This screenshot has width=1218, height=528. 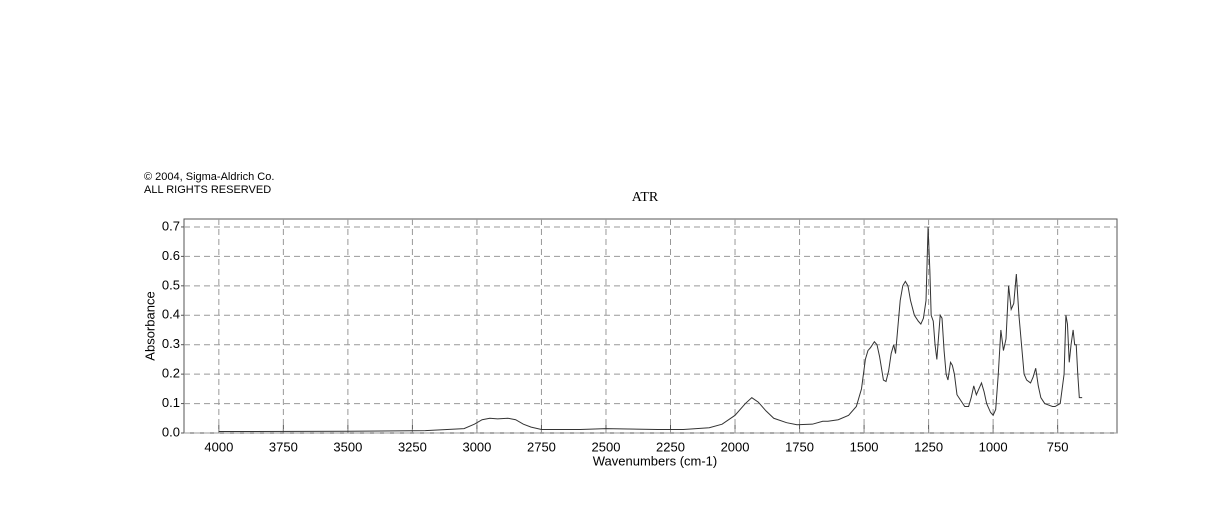 What do you see at coordinates (655, 460) in the screenshot?
I see `x-axis-label: Wavenumbers (cm-1)` at bounding box center [655, 460].